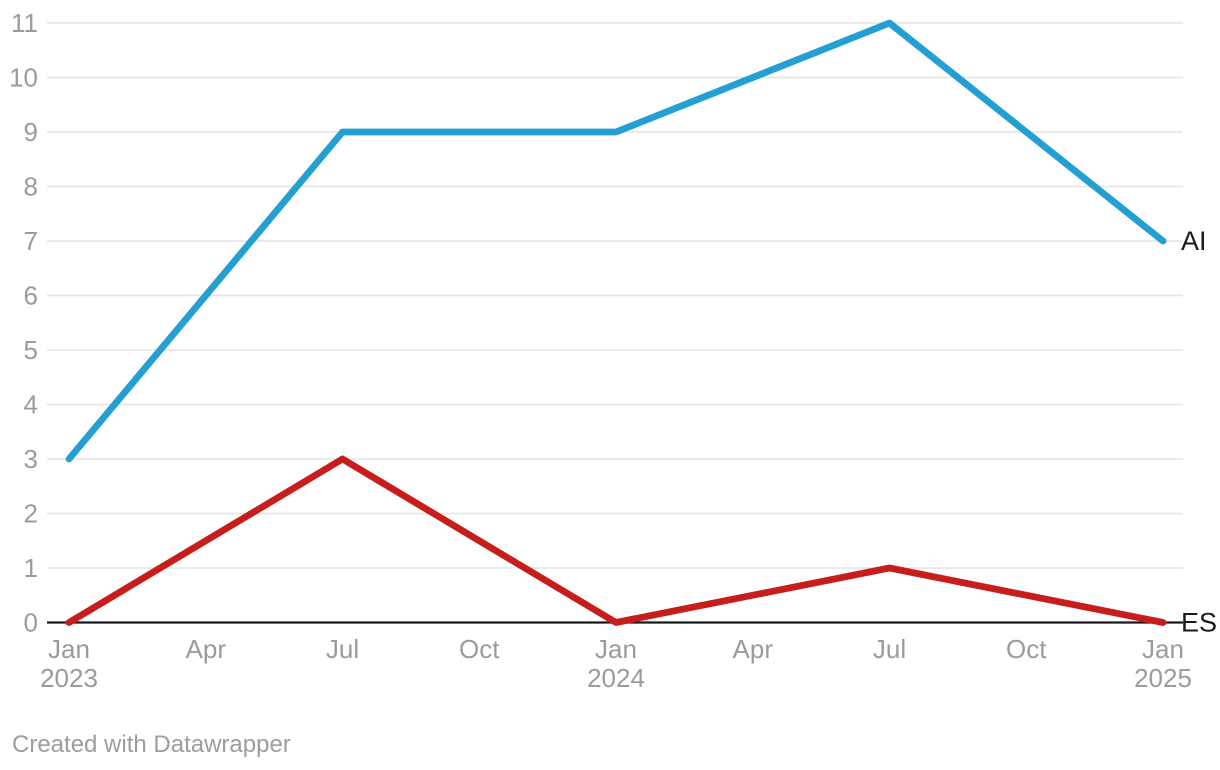 Image resolution: width=1220 pixels, height=770 pixels. Describe the element at coordinates (23, 78) in the screenshot. I see `y-axis-tick-label: 10` at that location.